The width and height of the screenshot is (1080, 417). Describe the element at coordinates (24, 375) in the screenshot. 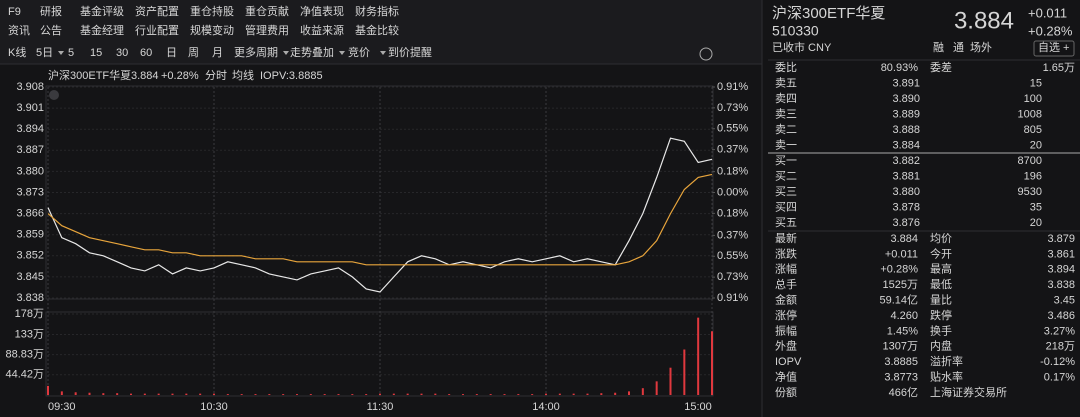

I see `y-tick-label: 44.42万` at that location.